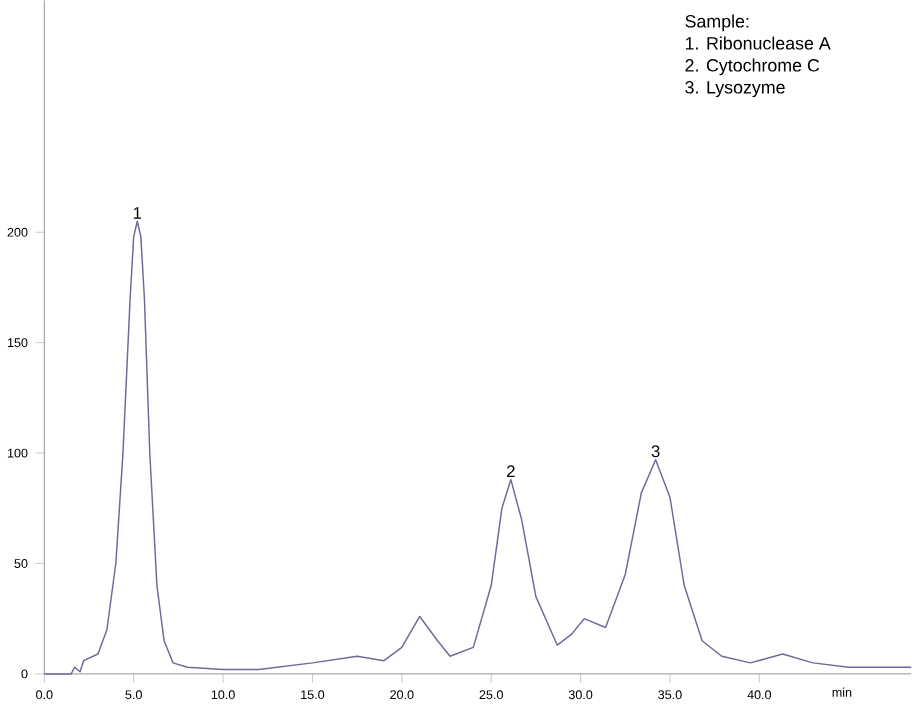 The height and width of the screenshot is (706, 912). I want to click on annotation: 2. Cytochrome C, so click(752, 67).